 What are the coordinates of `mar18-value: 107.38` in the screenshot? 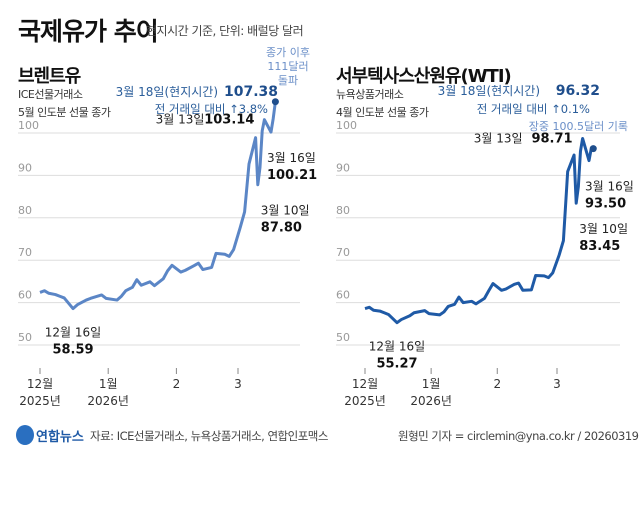 It's located at (251, 92).